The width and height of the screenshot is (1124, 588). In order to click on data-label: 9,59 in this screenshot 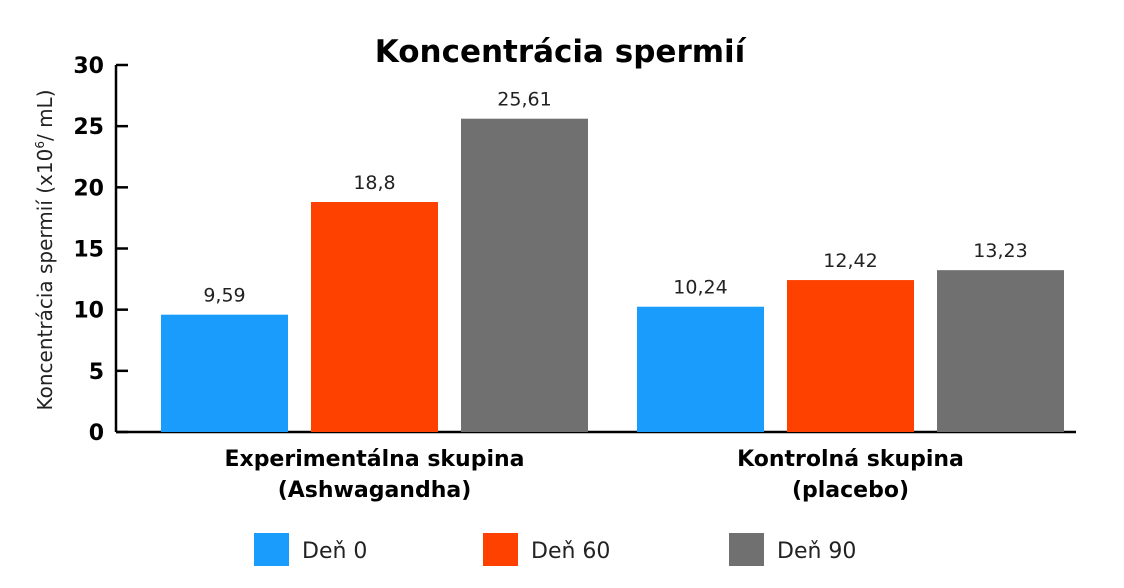, I will do `click(224, 296)`.